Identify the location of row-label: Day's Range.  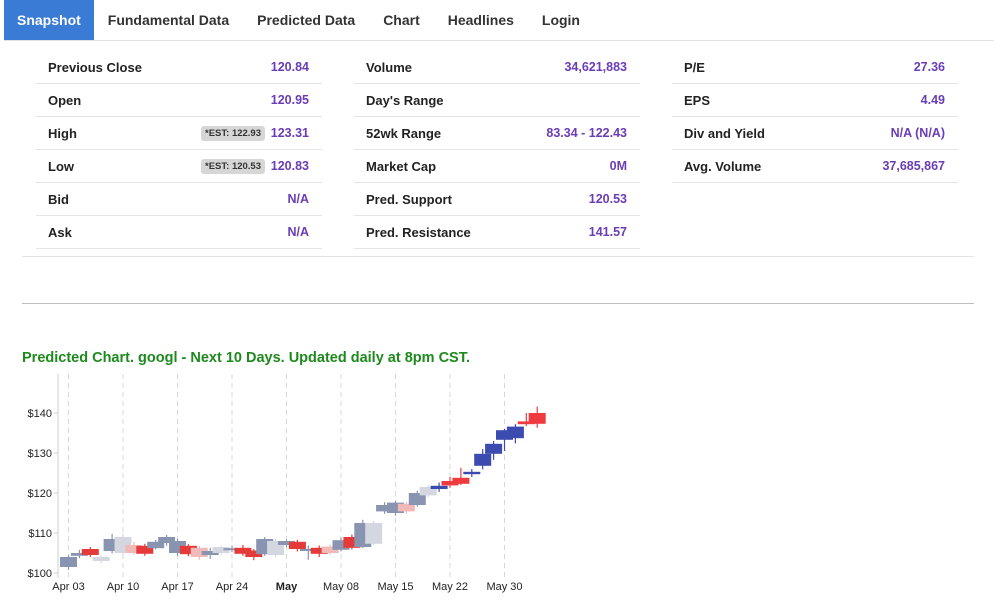
(405, 100).